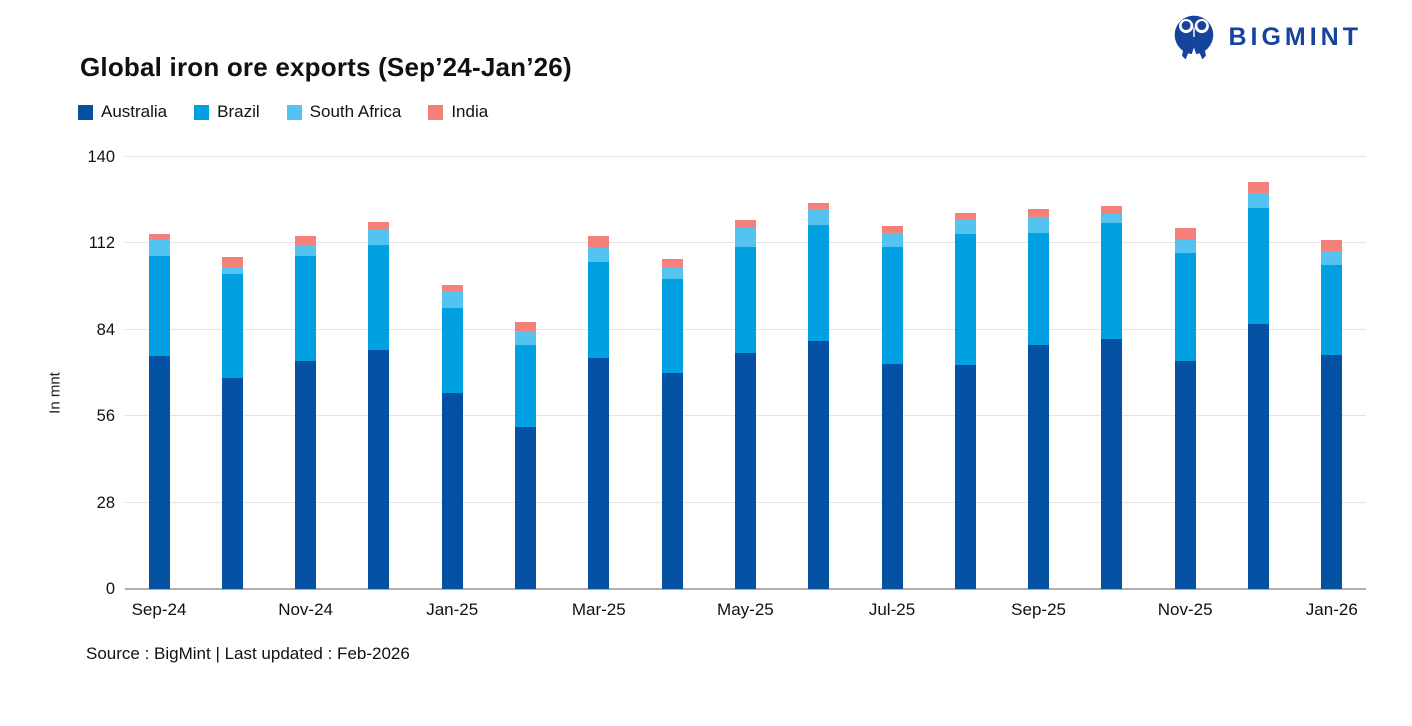 Image resolution: width=1412 pixels, height=726 pixels. Describe the element at coordinates (283, 112) in the screenshot. I see `legend: Australia Brazil South Africa India` at that location.